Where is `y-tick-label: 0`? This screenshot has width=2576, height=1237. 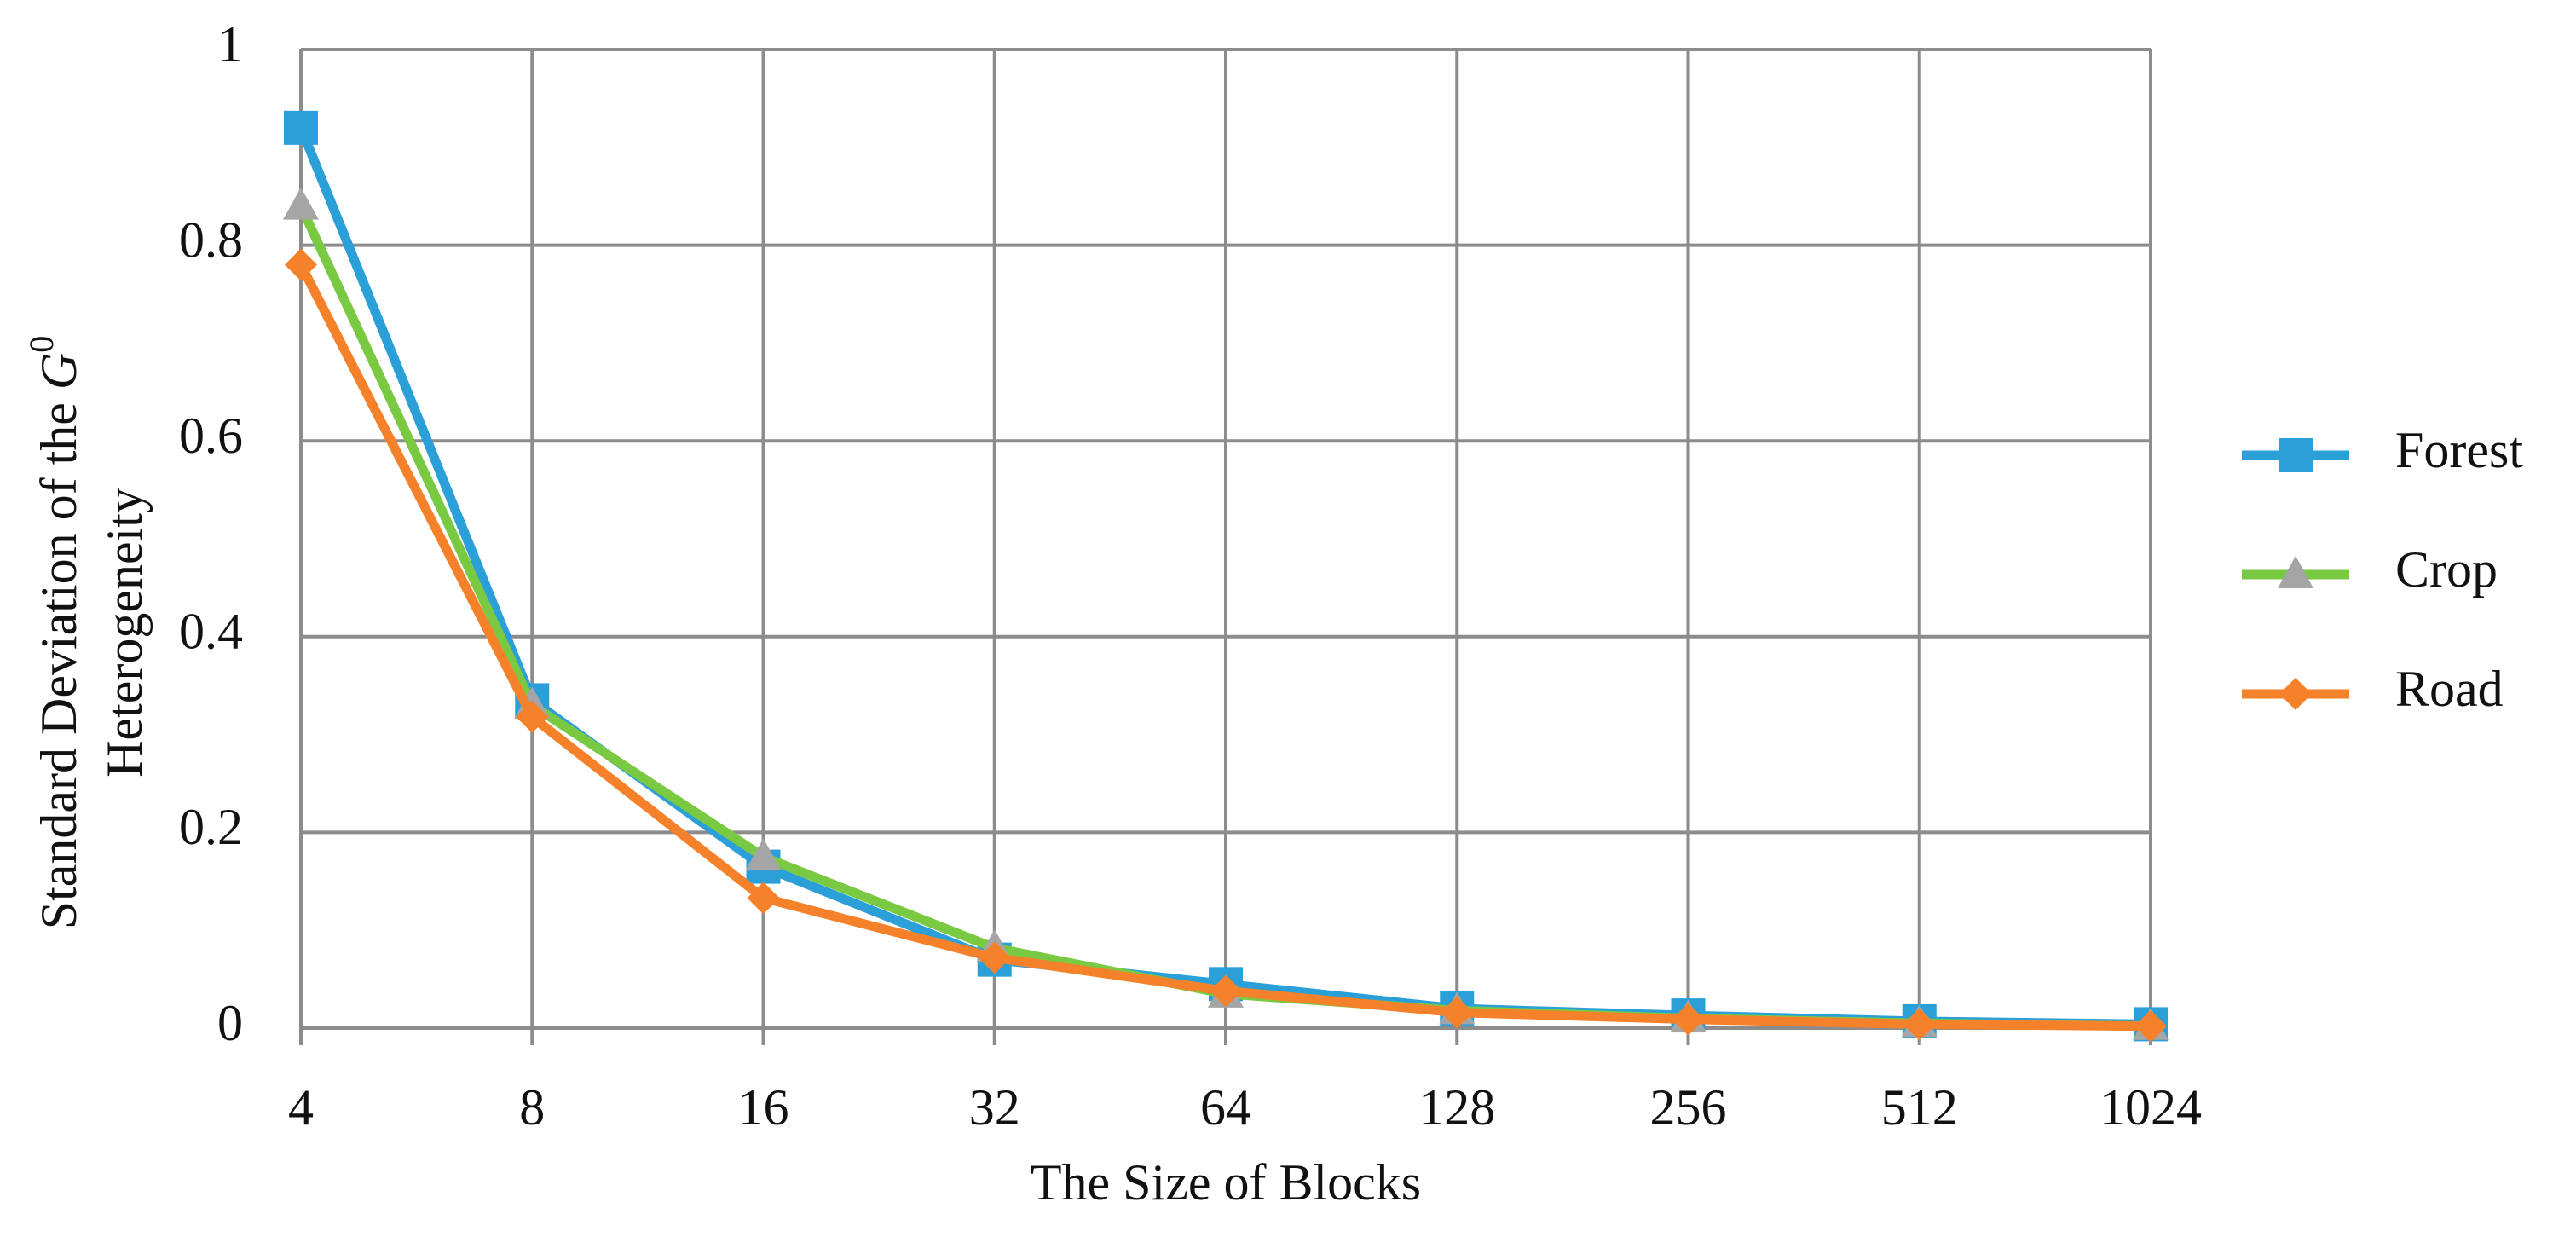
y-tick-label: 0 is located at coordinates (230, 1023).